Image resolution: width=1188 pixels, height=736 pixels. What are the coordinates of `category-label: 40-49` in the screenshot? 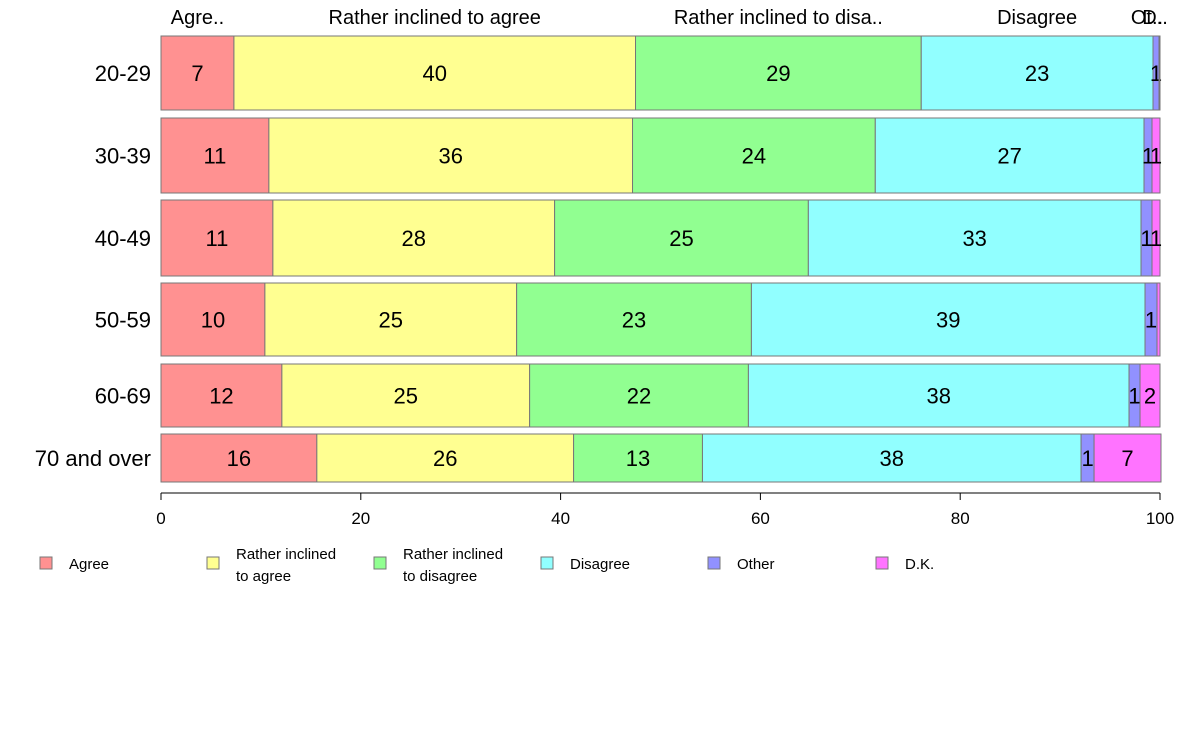 It's located at (123, 238).